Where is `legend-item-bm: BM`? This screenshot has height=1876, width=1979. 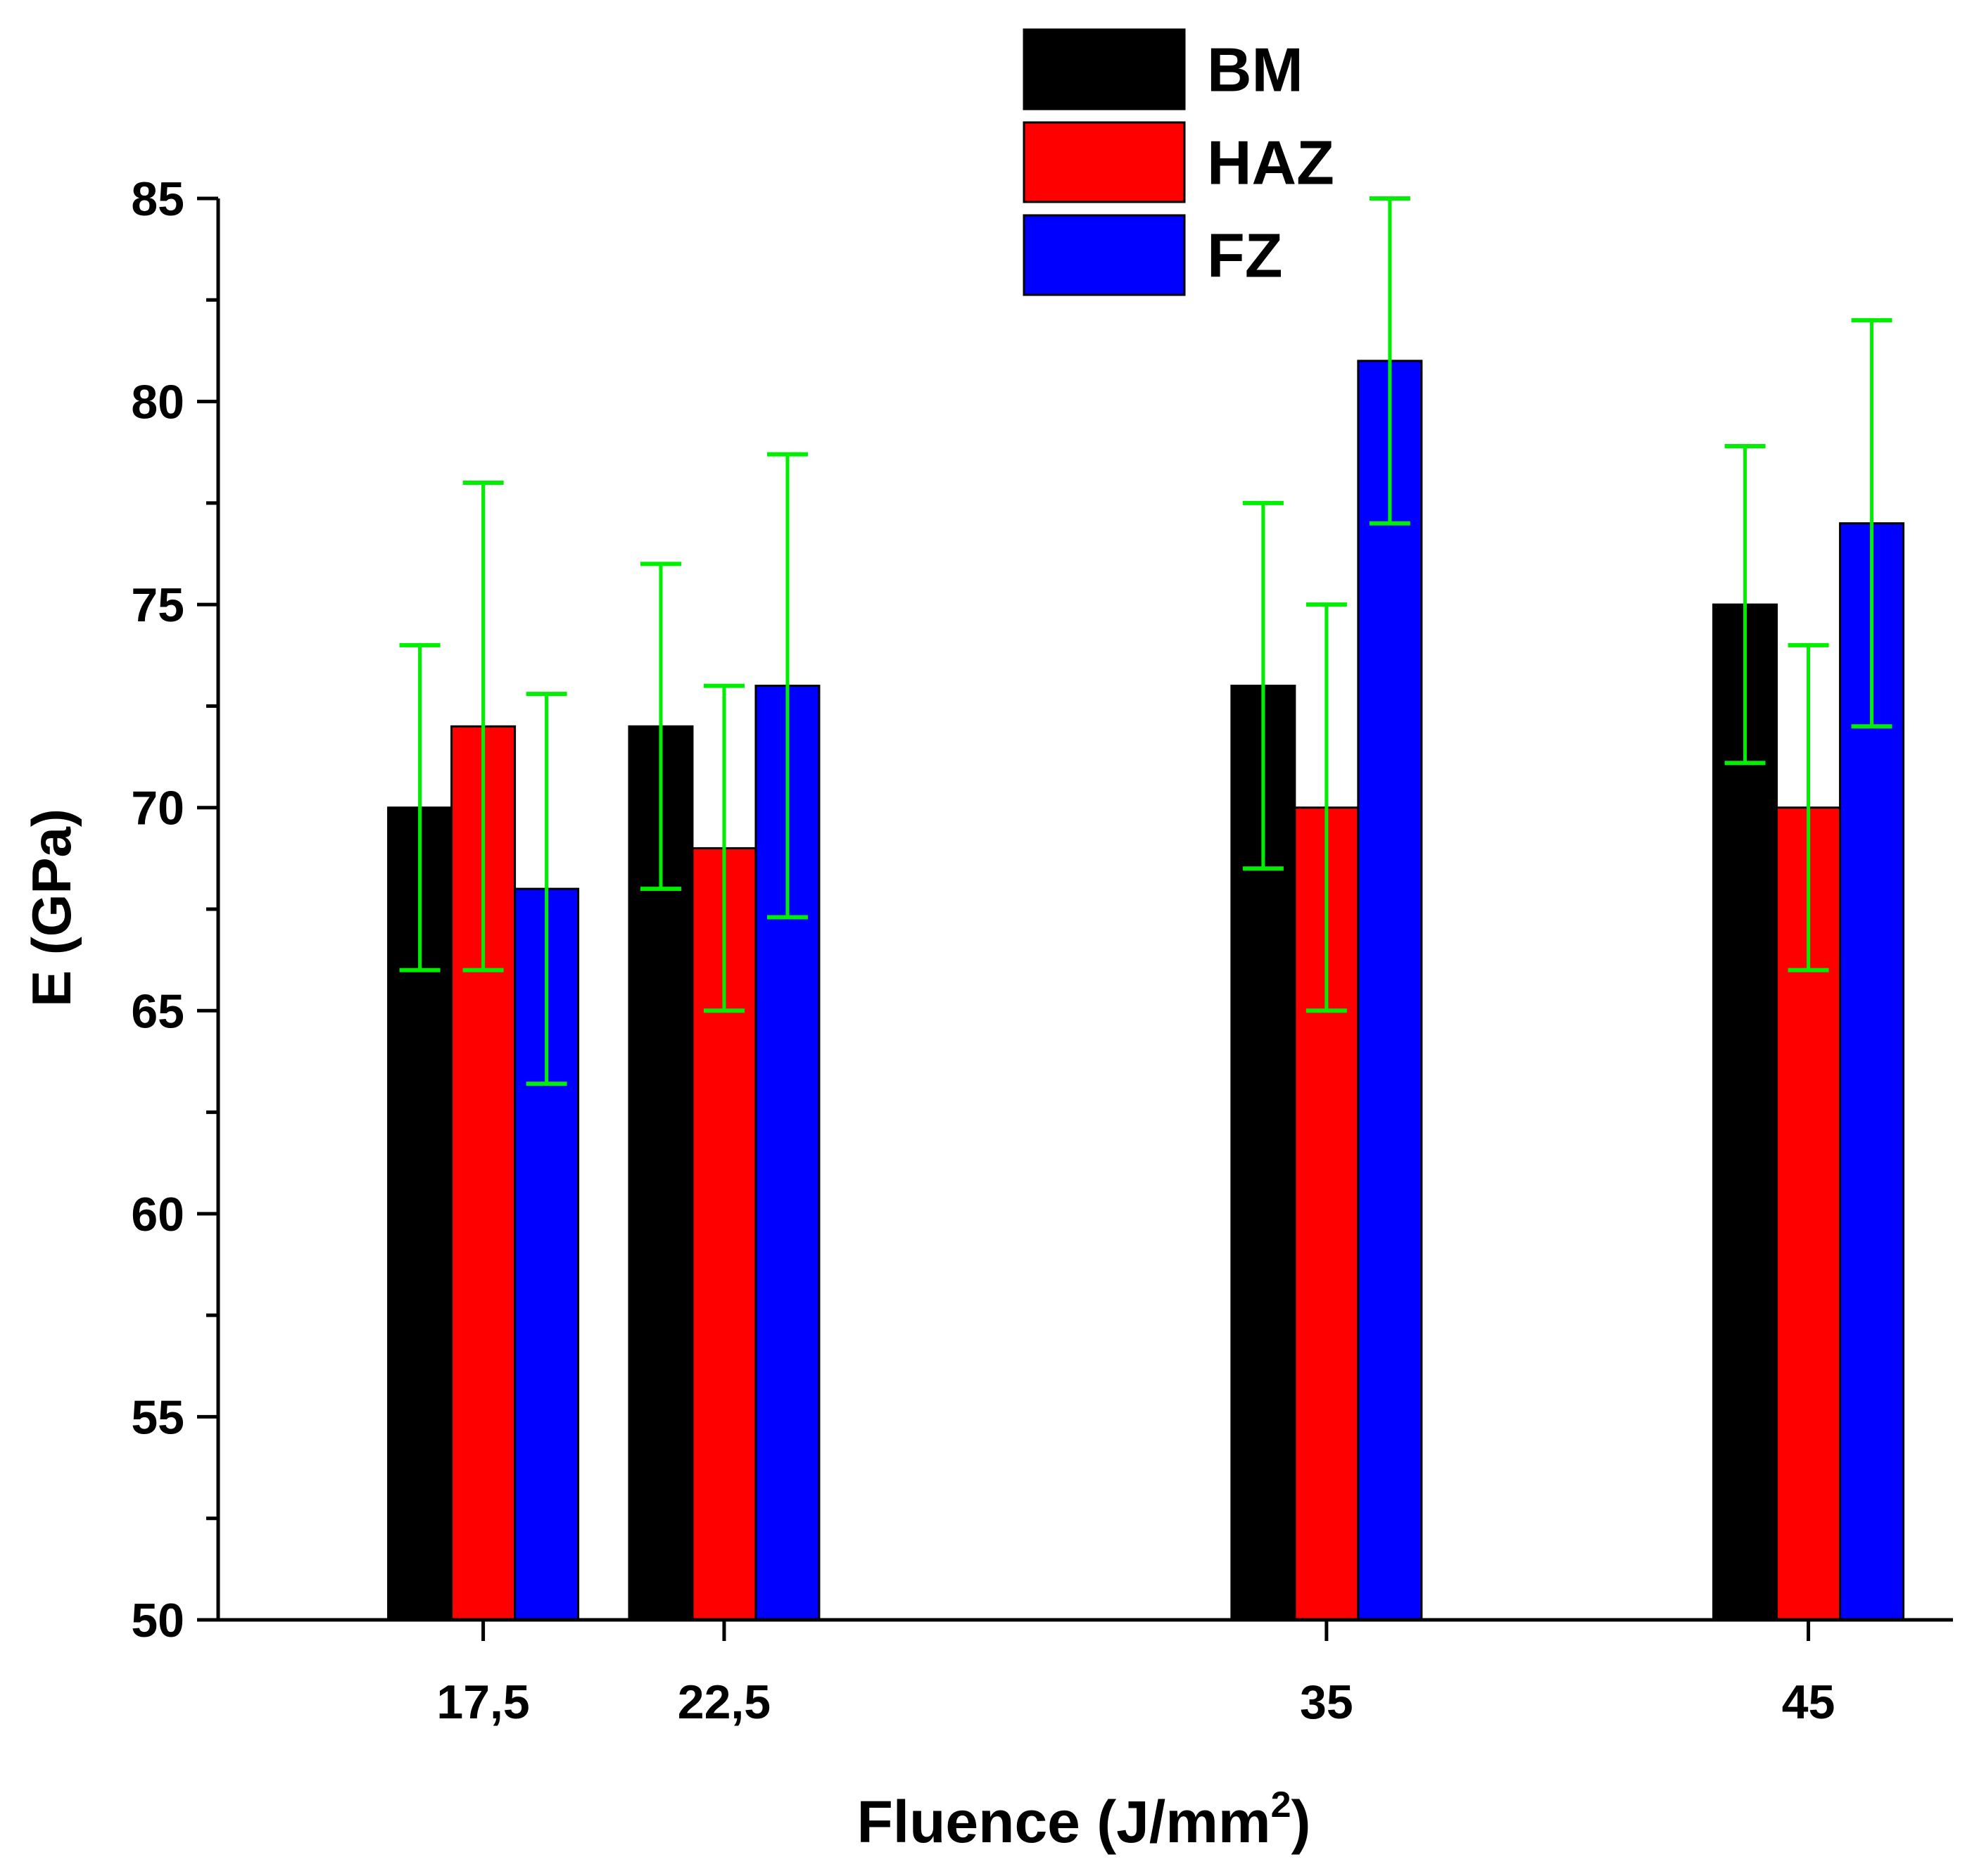 legend-item-bm: BM is located at coordinates (1163, 69).